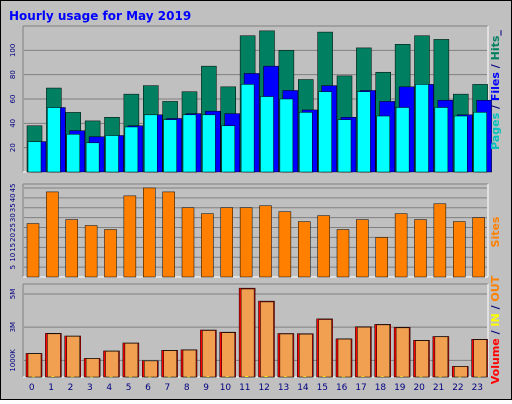  What do you see at coordinates (495, 131) in the screenshot?
I see `axis-label-part: Pages` at bounding box center [495, 131].